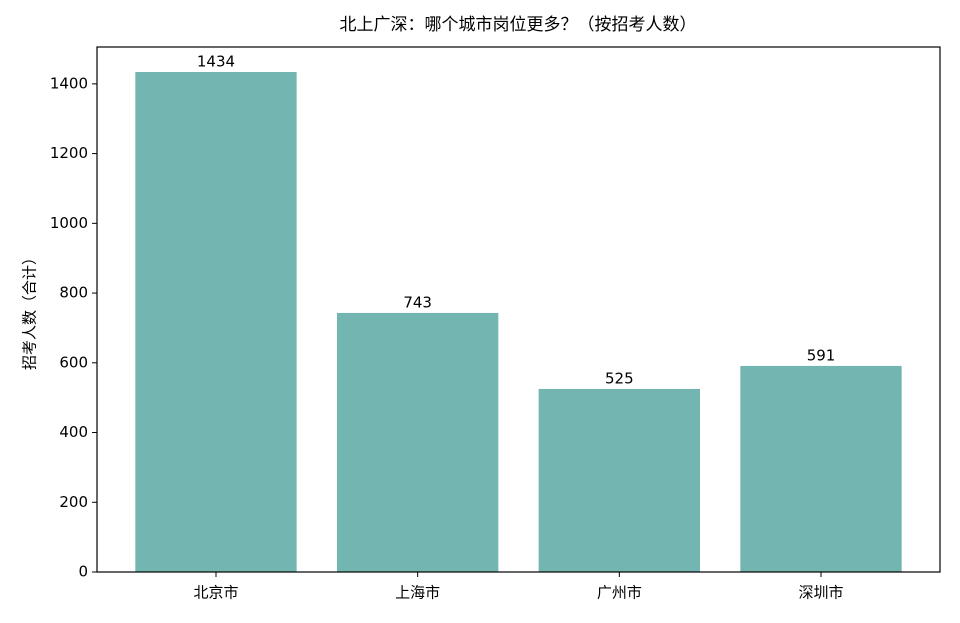  Describe the element at coordinates (69, 153) in the screenshot. I see `y-tick-label: 1200` at that location.